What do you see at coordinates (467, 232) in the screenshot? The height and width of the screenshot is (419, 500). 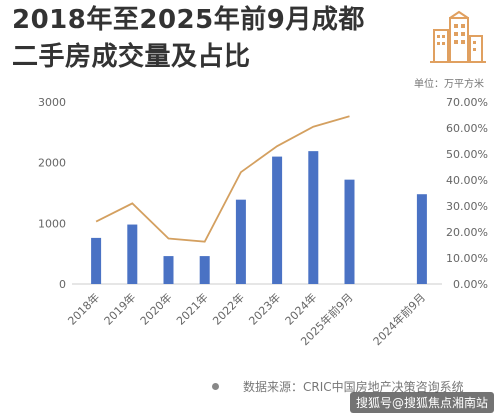 I see `right-tick-label: 20.00%` at bounding box center [467, 232].